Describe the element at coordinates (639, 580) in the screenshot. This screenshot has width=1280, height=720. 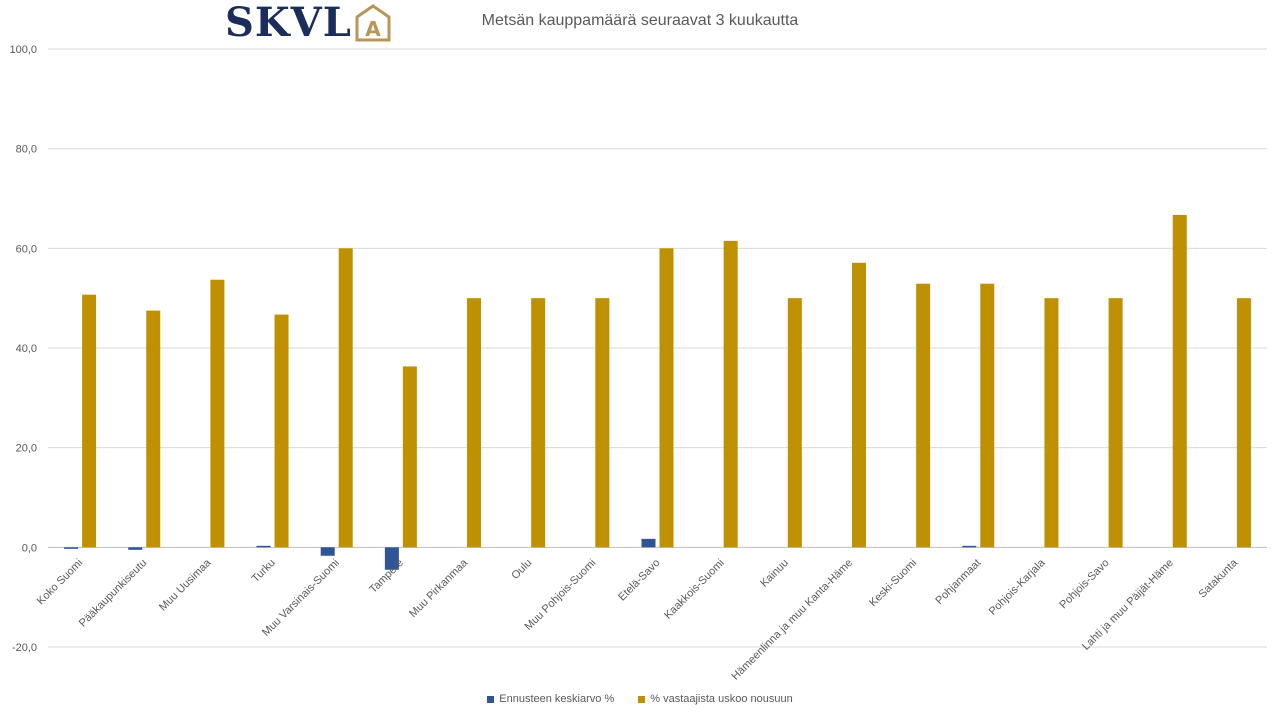
I see `x-category-label: Etelä-Savo` at that location.